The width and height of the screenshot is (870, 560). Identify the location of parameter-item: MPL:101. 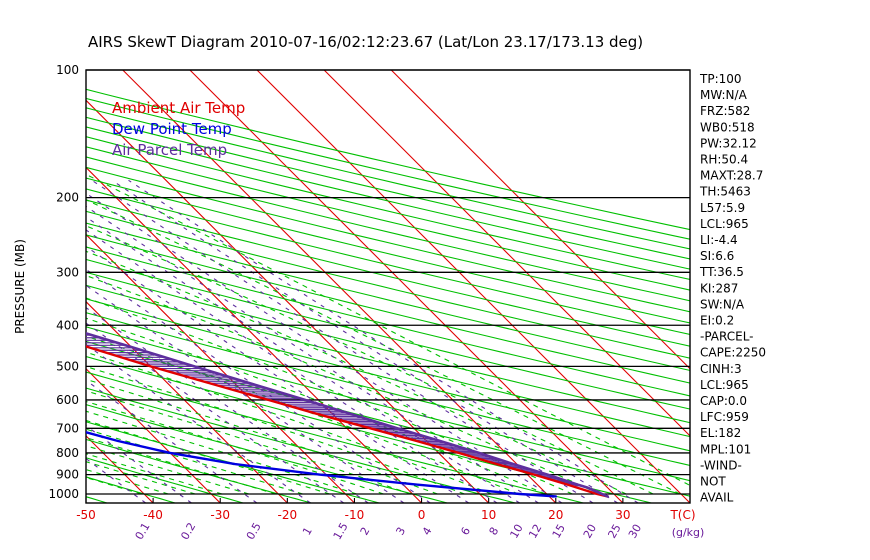
(725, 449).